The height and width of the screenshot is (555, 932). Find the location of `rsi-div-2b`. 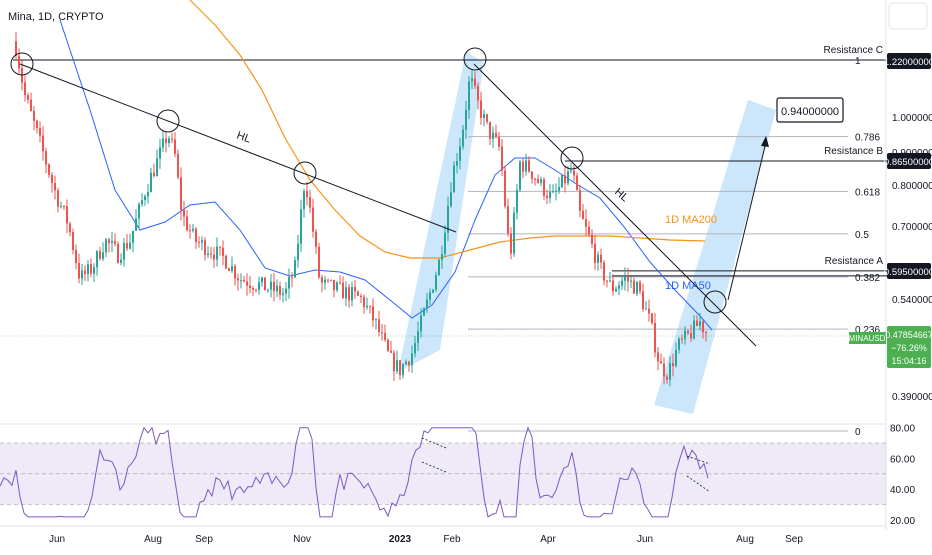

rsi-div-2b is located at coordinates (698, 484).